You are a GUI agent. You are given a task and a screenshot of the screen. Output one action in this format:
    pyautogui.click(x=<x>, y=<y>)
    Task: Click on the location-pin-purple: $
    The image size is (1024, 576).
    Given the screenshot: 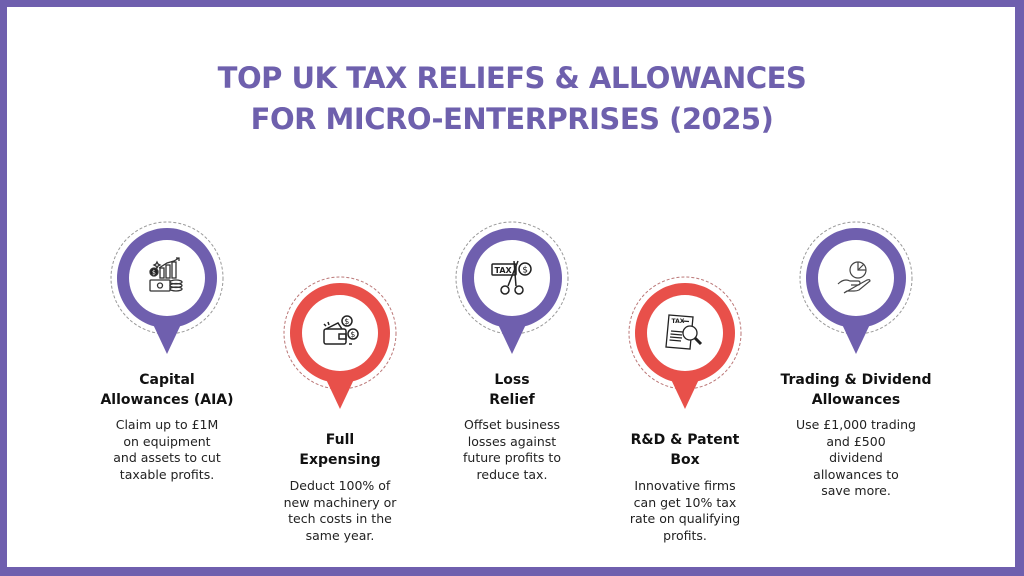 What is the action you would take?
    pyautogui.click(x=167, y=290)
    